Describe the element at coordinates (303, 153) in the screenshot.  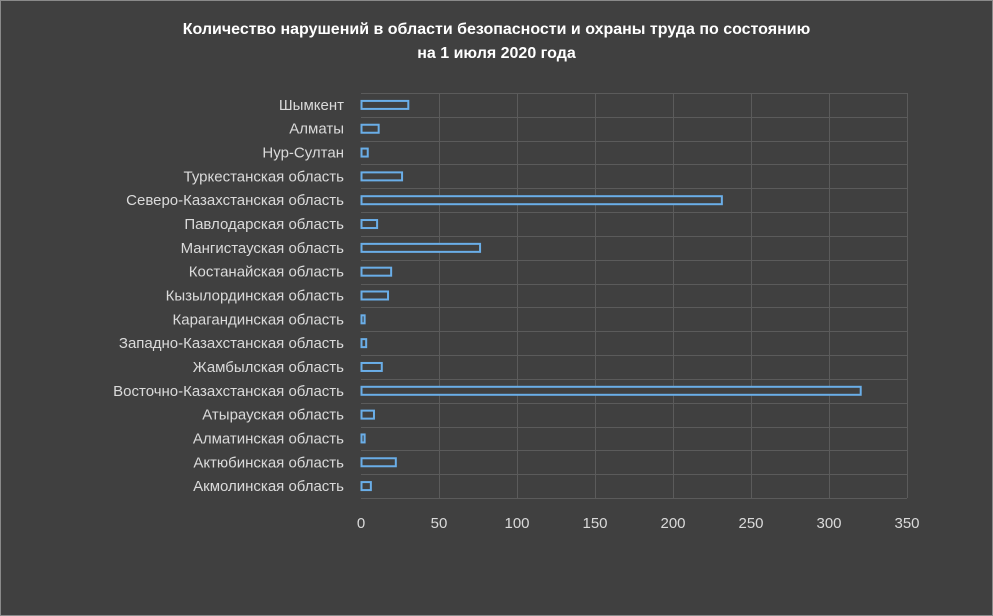
I see `category-label: Нур-Султан` at that location.